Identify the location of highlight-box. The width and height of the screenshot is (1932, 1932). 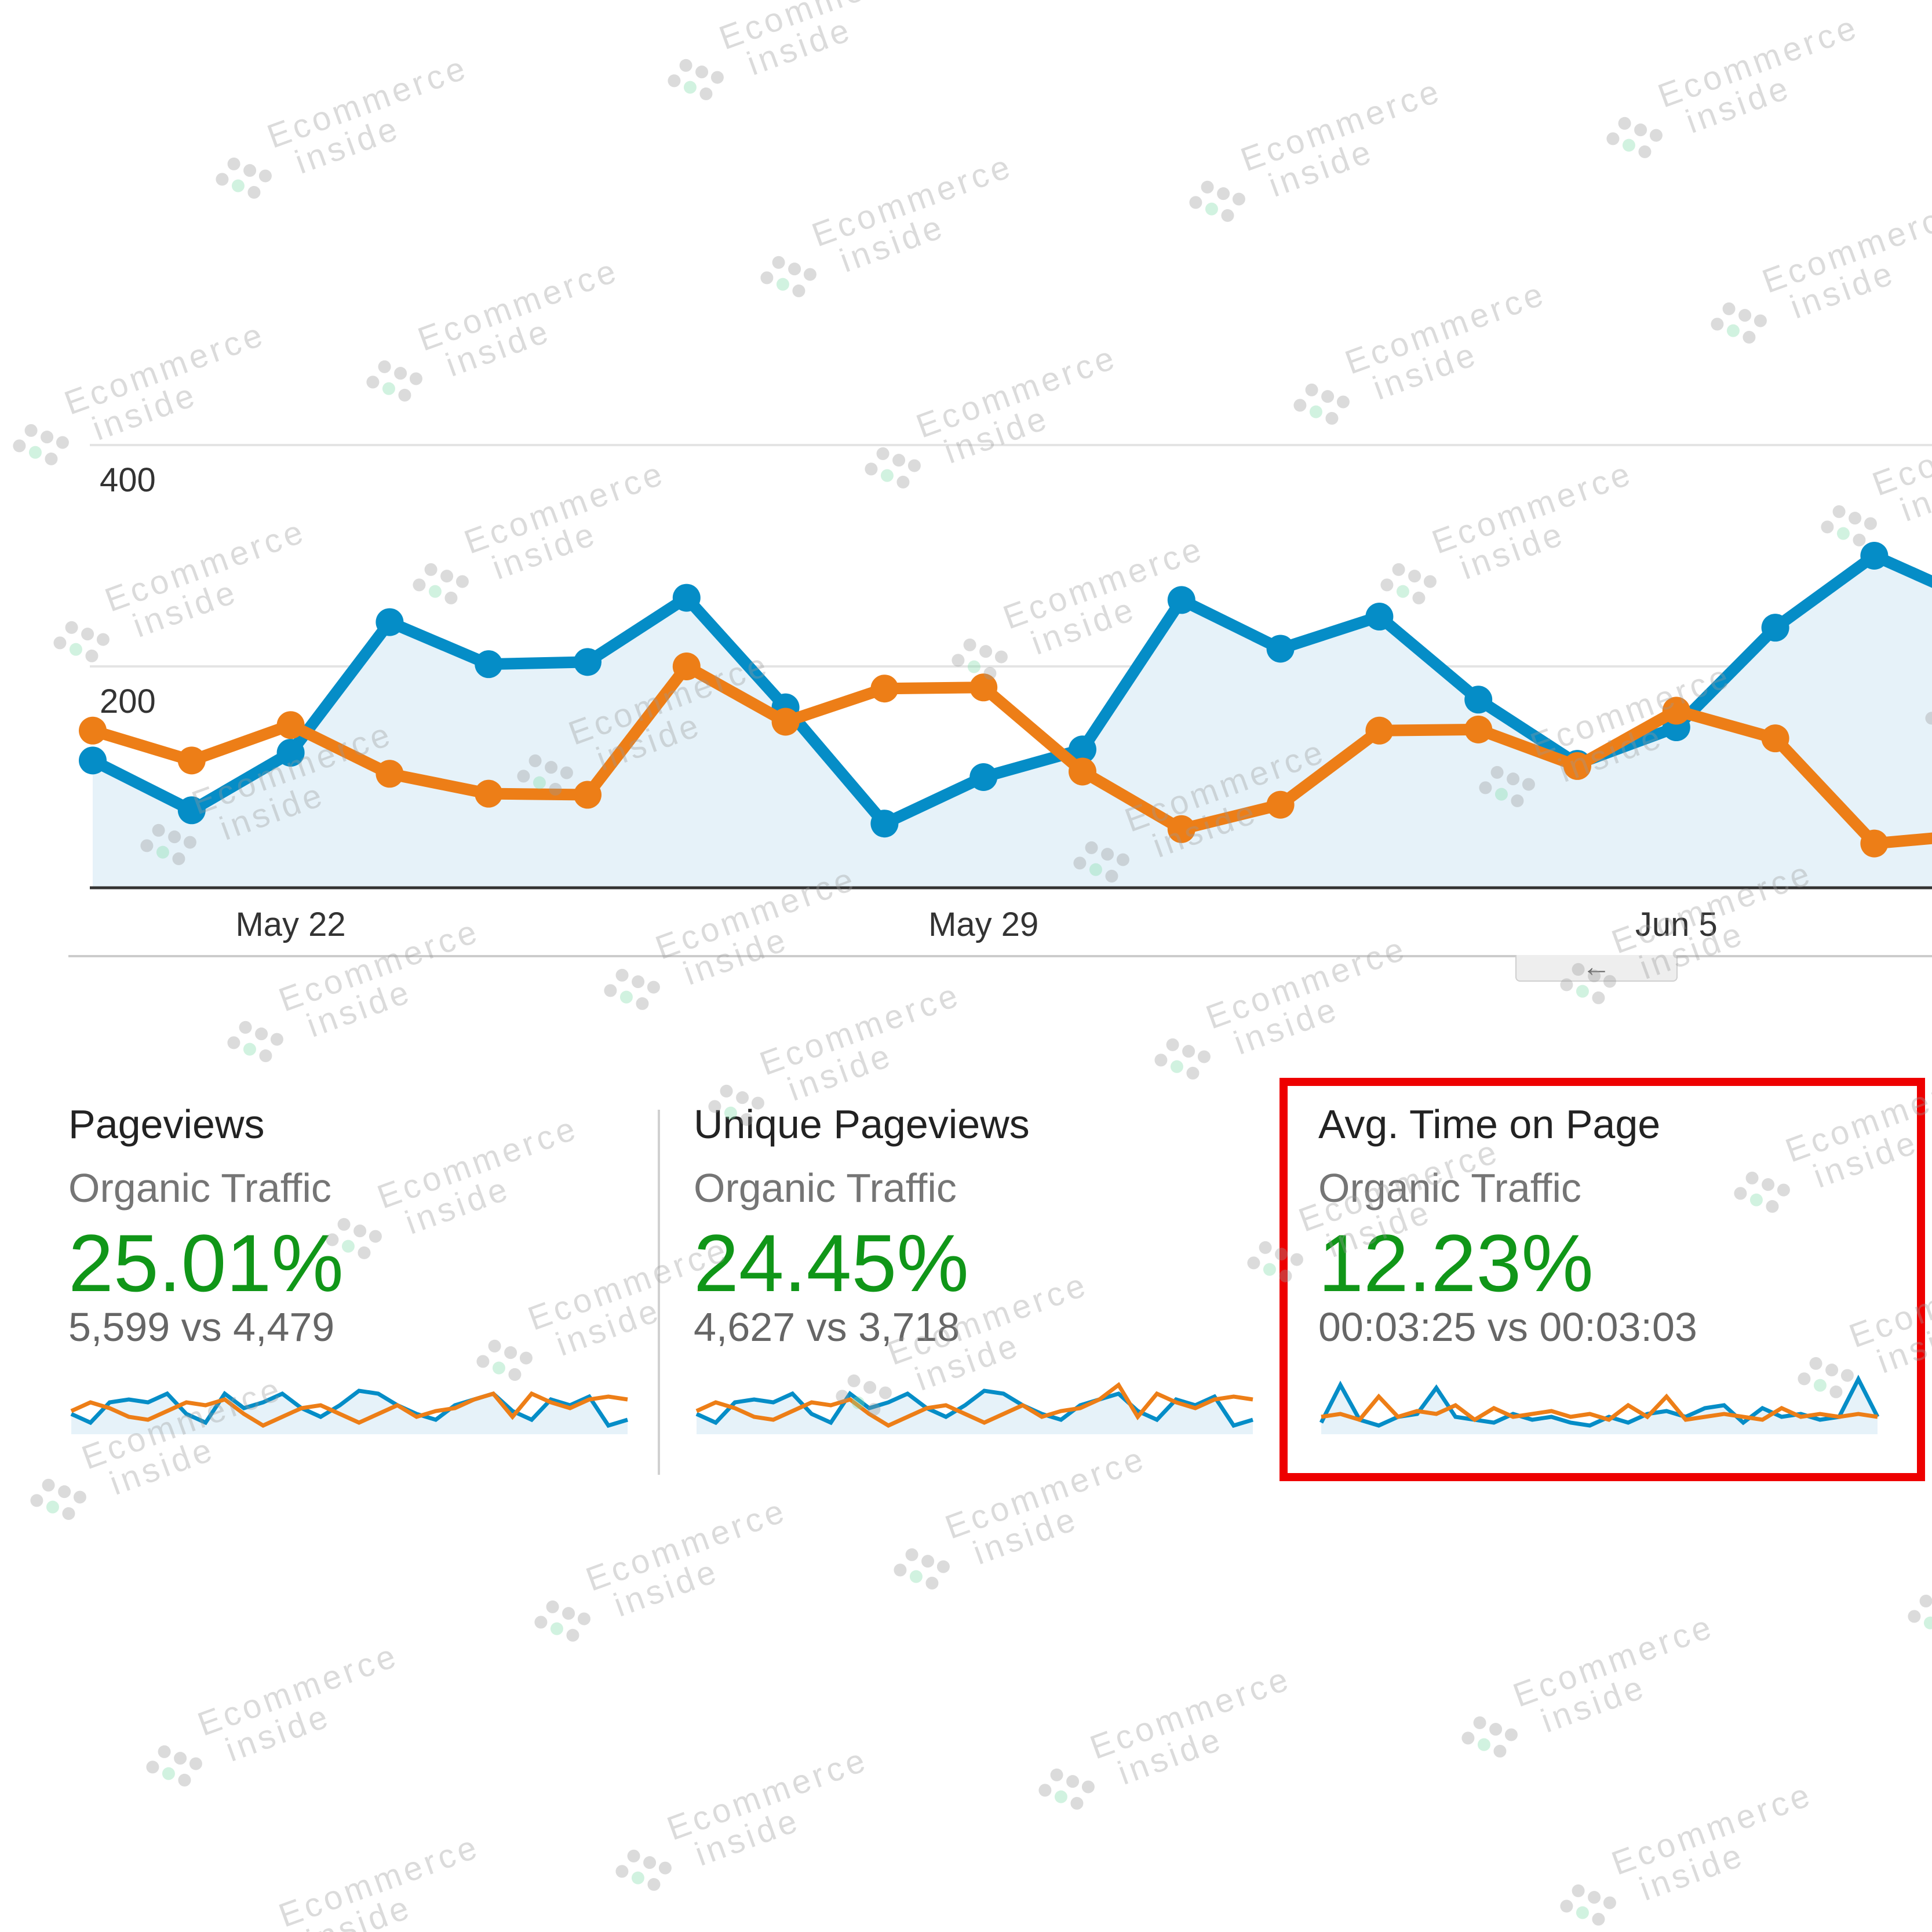
(1602, 1280).